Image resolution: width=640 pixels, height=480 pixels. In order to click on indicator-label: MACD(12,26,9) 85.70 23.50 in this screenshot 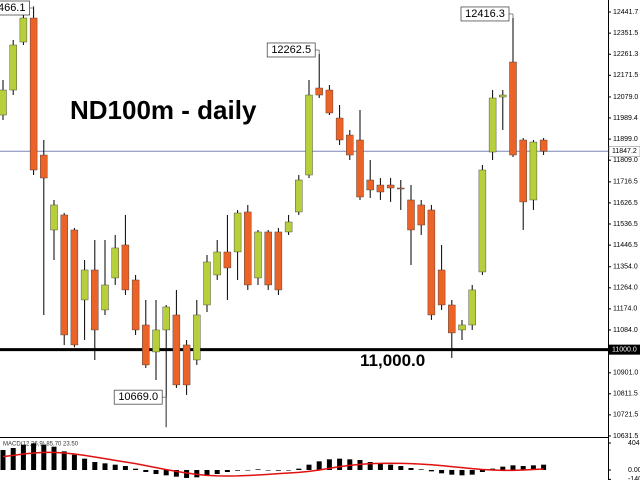, I will do `click(41, 445)`.